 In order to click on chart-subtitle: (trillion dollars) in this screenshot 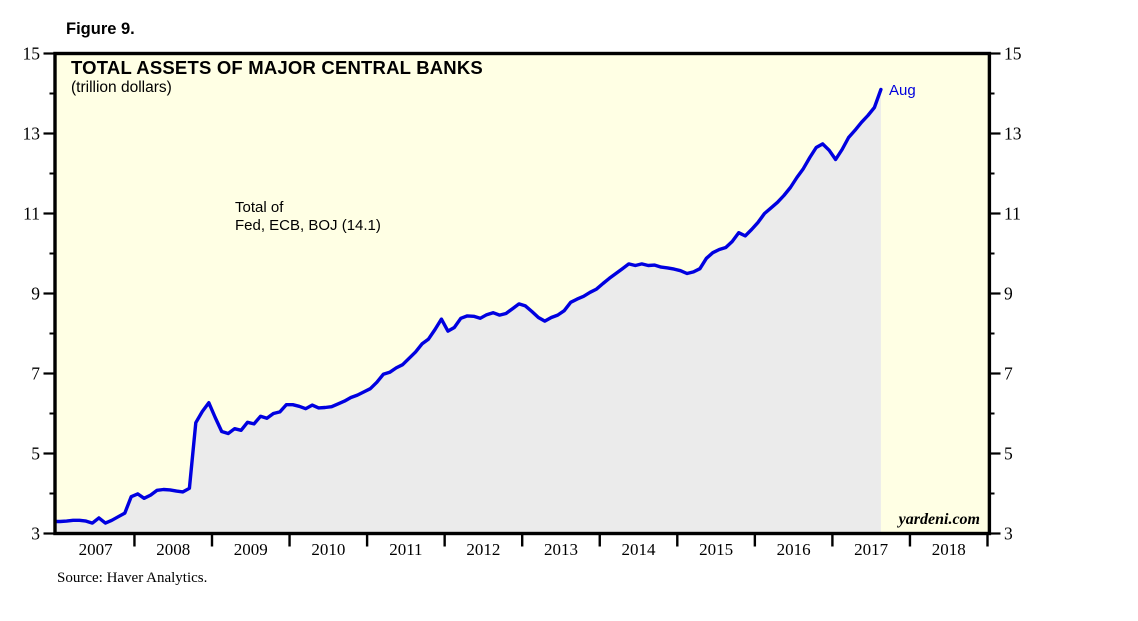, I will do `click(121, 87)`.